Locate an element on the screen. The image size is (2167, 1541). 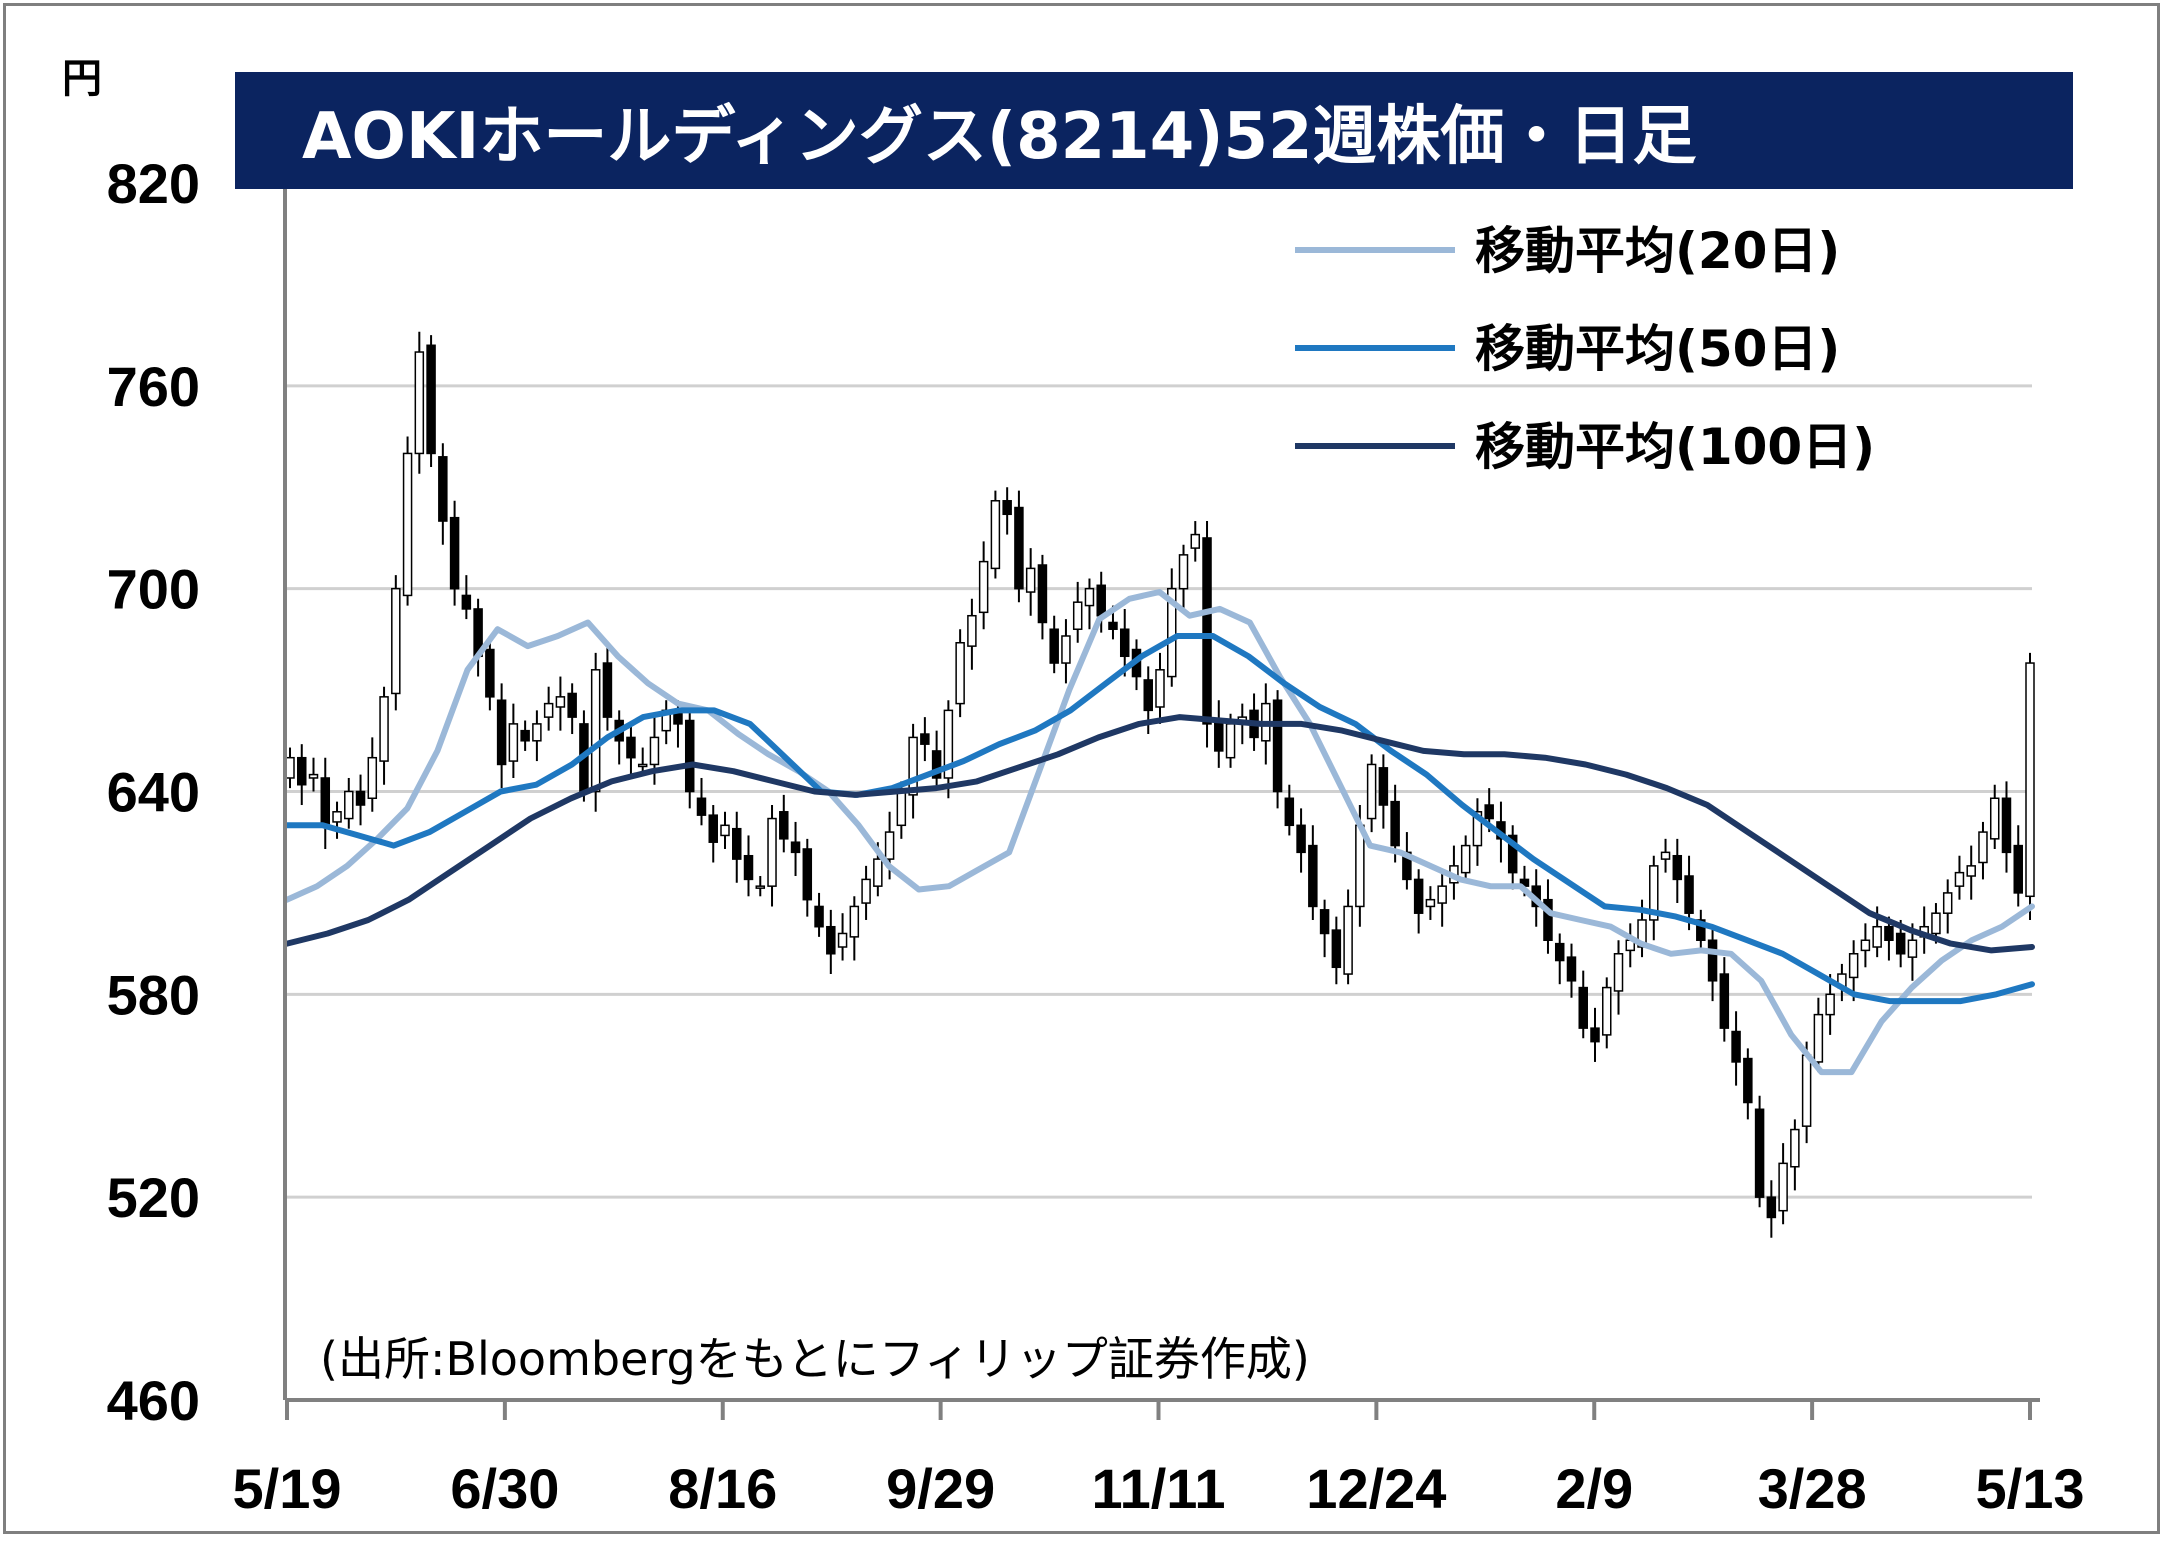
title-banner is located at coordinates (1154, 130).